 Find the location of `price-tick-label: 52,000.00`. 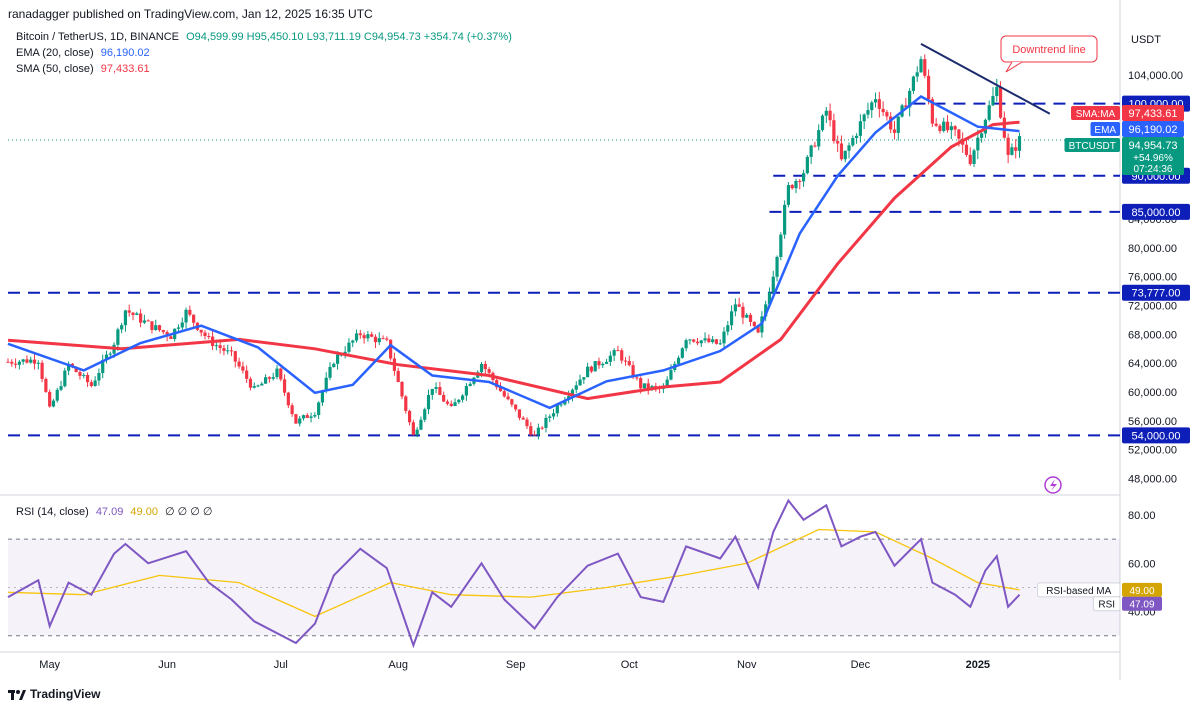

price-tick-label: 52,000.00 is located at coordinates (1152, 451).